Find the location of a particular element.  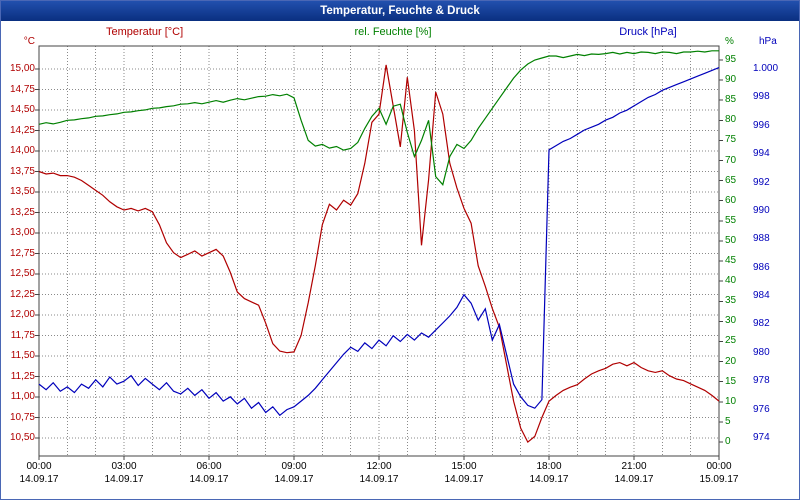

temperature-axis-title: Temperatur [°C] is located at coordinates (145, 32).